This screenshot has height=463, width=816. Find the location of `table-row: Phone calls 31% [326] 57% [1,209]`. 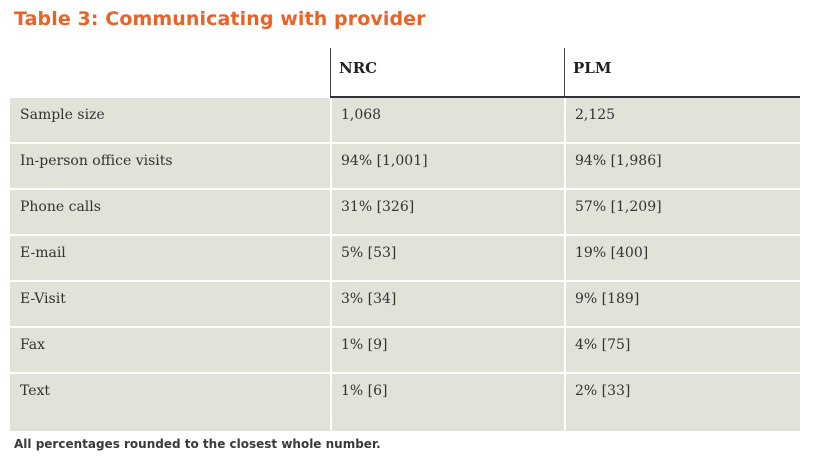

table-row: Phone calls 31% [326] 57% [1,209] is located at coordinates (405, 213).